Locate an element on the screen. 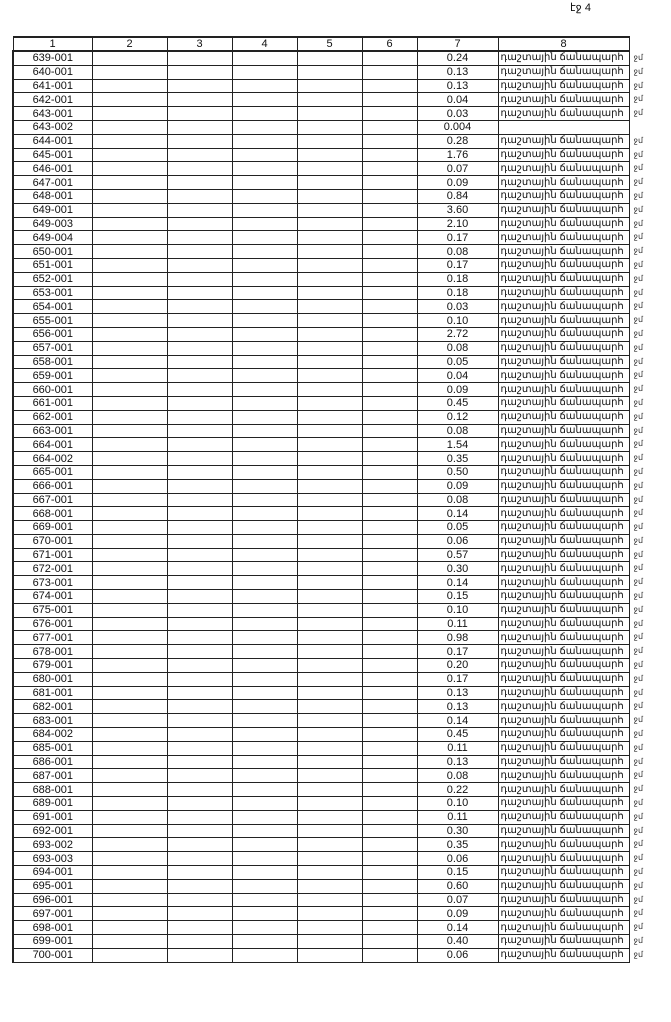 This screenshot has width=671, height=1022. table-row: 664-001 1.54 դաշտային ճանապարհ ջմ is located at coordinates (327, 445).